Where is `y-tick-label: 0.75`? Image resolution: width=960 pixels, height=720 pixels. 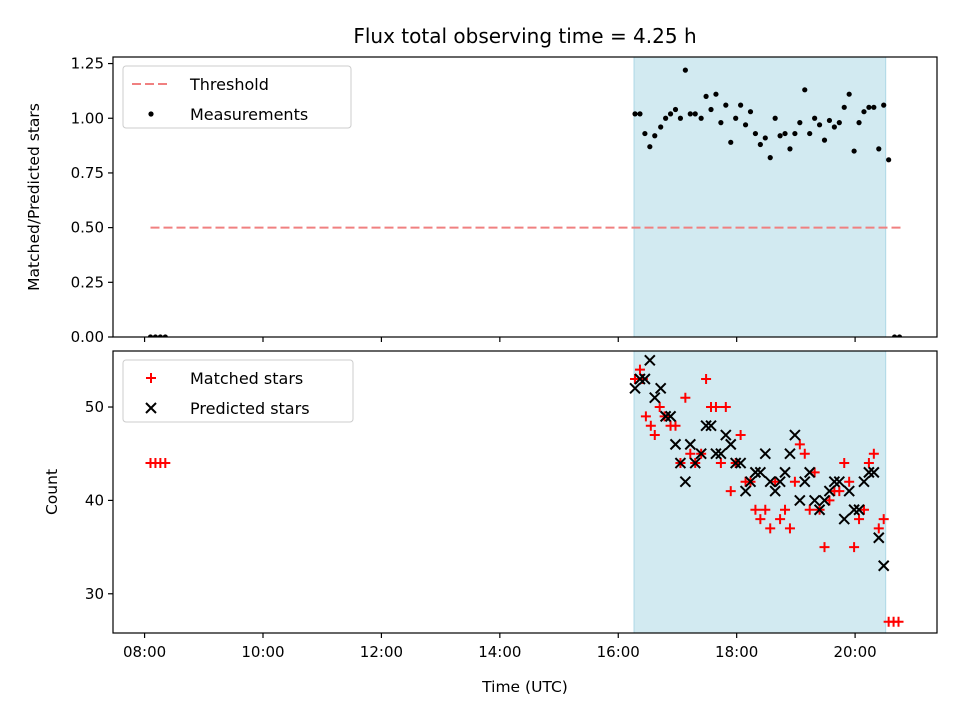
y-tick-label: 0.75 is located at coordinates (87, 173).